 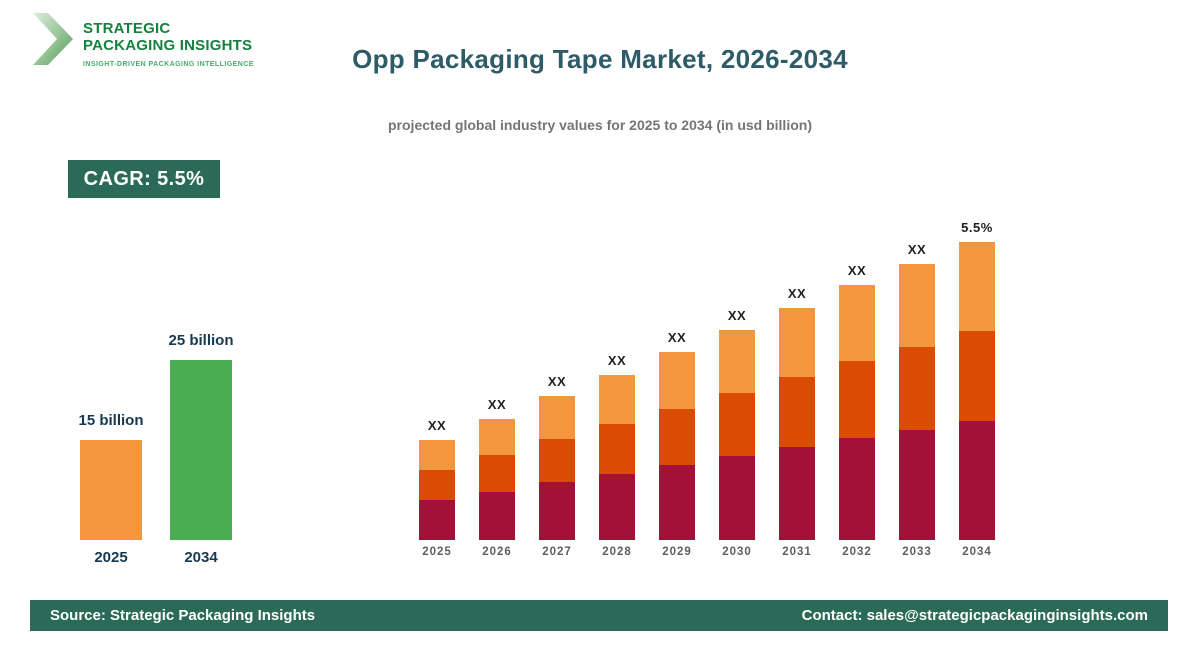 What do you see at coordinates (437, 380) in the screenshot?
I see `stacked-bar-column-2025: XX 2025` at bounding box center [437, 380].